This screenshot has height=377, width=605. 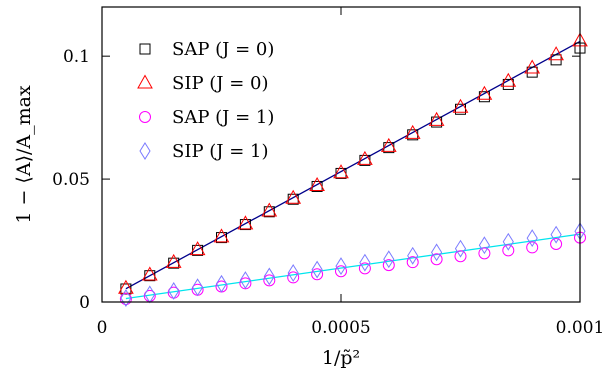 What do you see at coordinates (220, 151) in the screenshot?
I see `legend-label: SIP (J = 1)` at bounding box center [220, 151].